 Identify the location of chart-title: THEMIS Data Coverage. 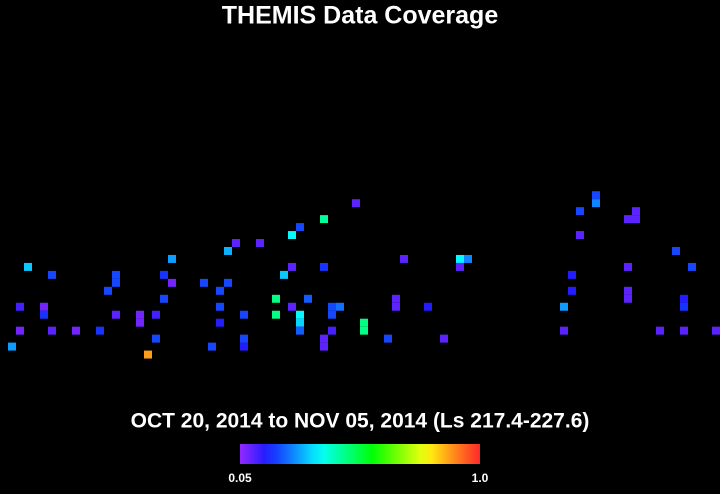
(360, 16).